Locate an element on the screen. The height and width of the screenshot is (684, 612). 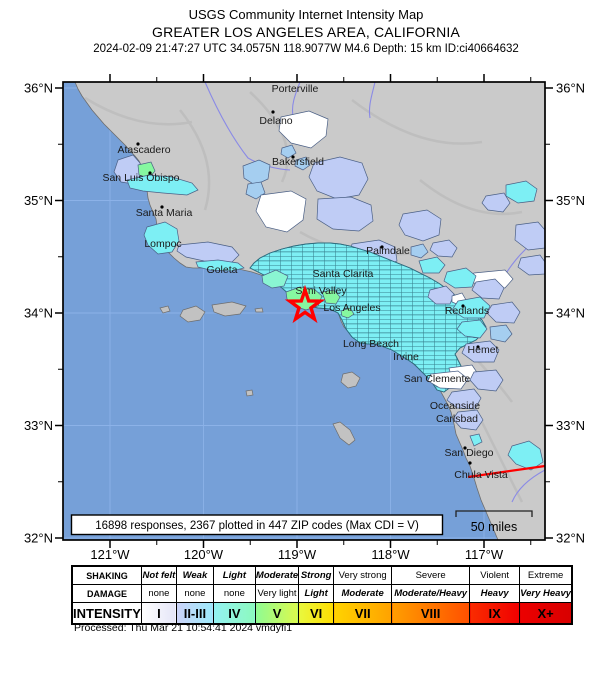
epicenter-star is located at coordinates (305, 304).